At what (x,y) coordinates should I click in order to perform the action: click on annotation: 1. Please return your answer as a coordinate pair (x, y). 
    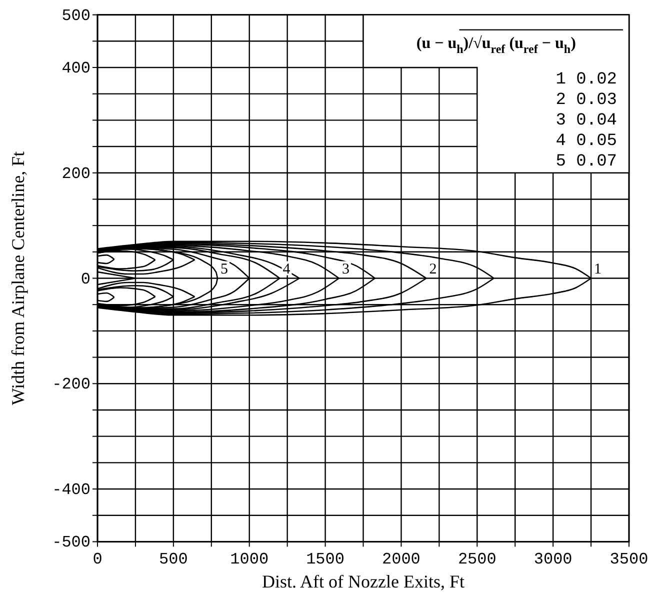
    Looking at the image, I should click on (598, 269).